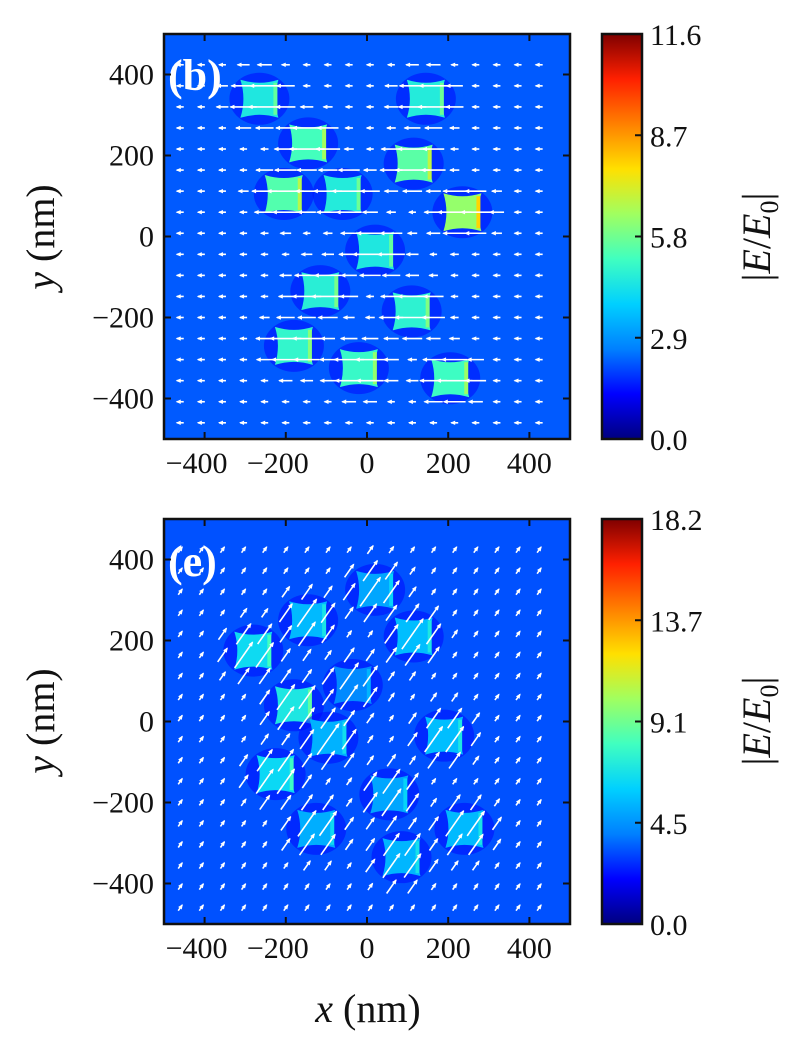 This screenshot has height=1044, width=804. What do you see at coordinates (675, 35) in the screenshot?
I see `colorbar-tick-label: 11.6` at bounding box center [675, 35].